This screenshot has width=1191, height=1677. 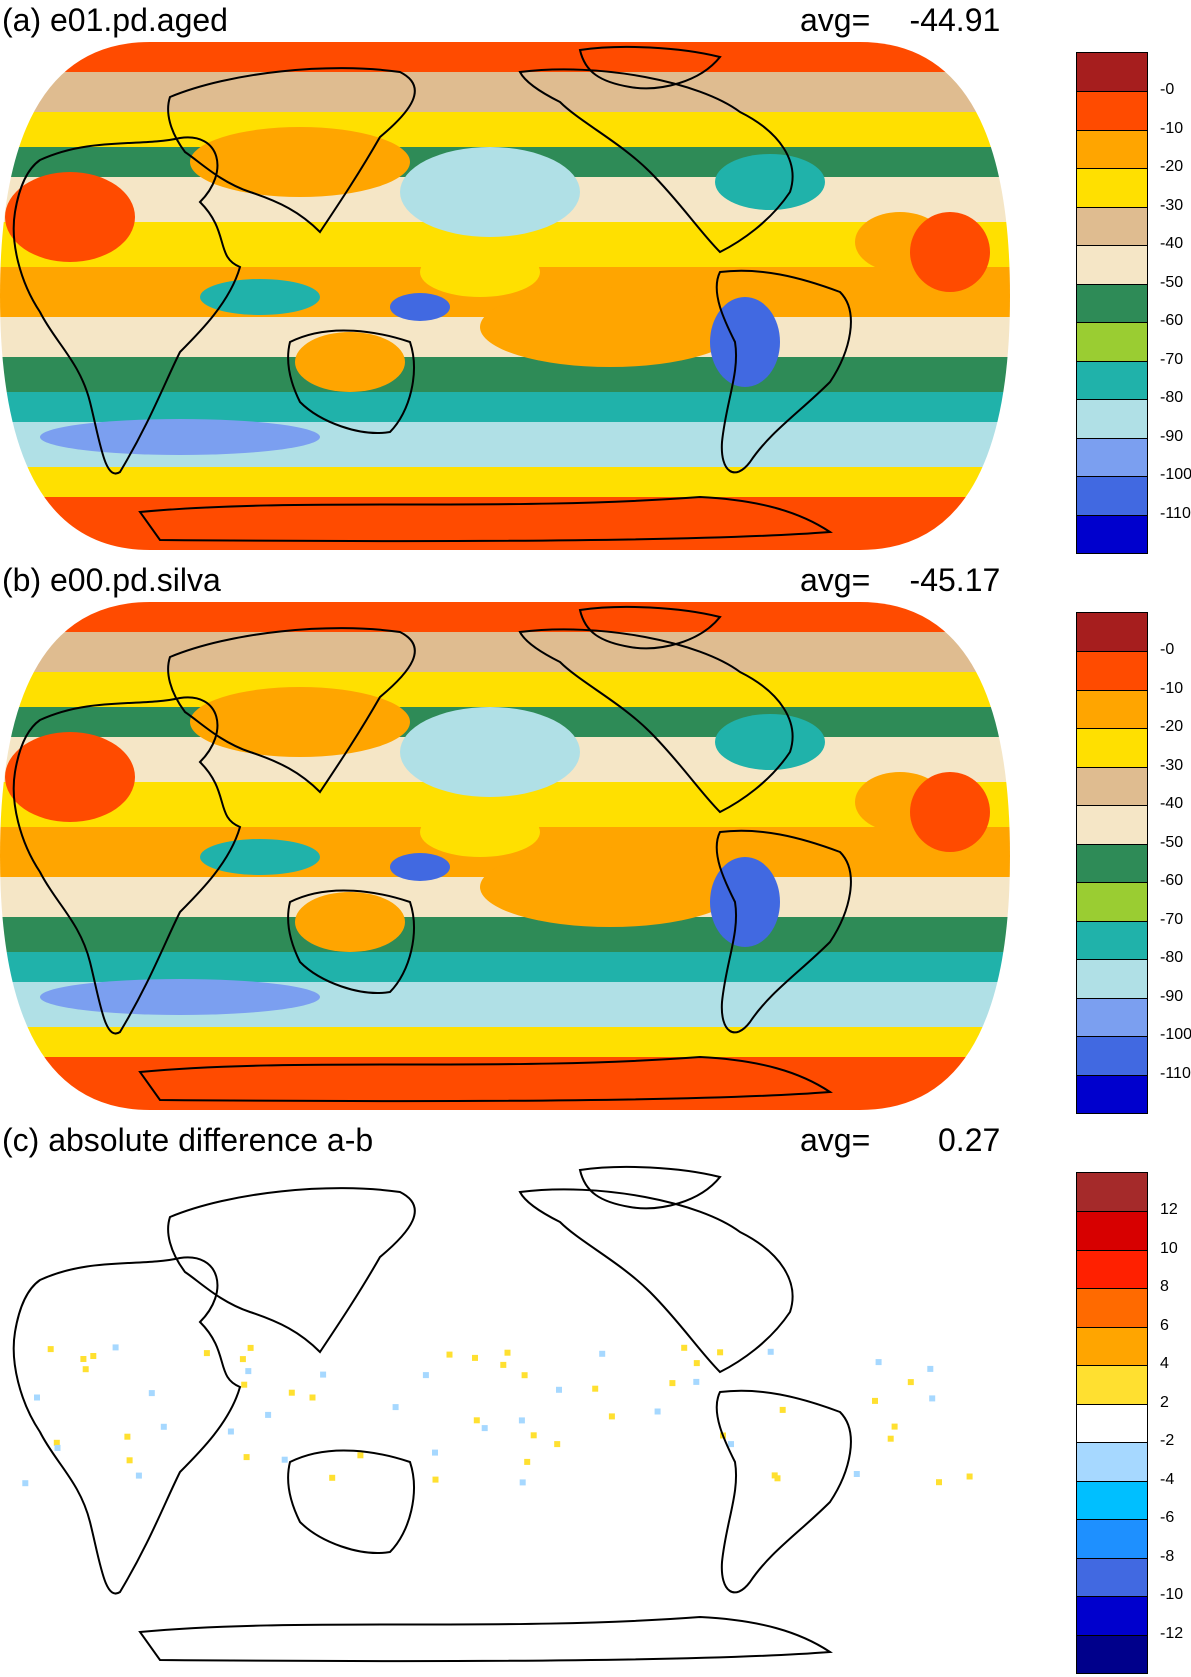 What do you see at coordinates (835, 580) in the screenshot?
I see `avg-label: avg=` at bounding box center [835, 580].